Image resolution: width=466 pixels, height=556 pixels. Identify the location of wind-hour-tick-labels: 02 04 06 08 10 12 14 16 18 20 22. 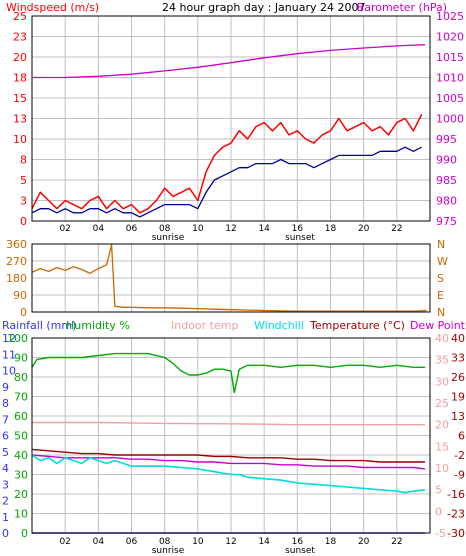
(230, 229).